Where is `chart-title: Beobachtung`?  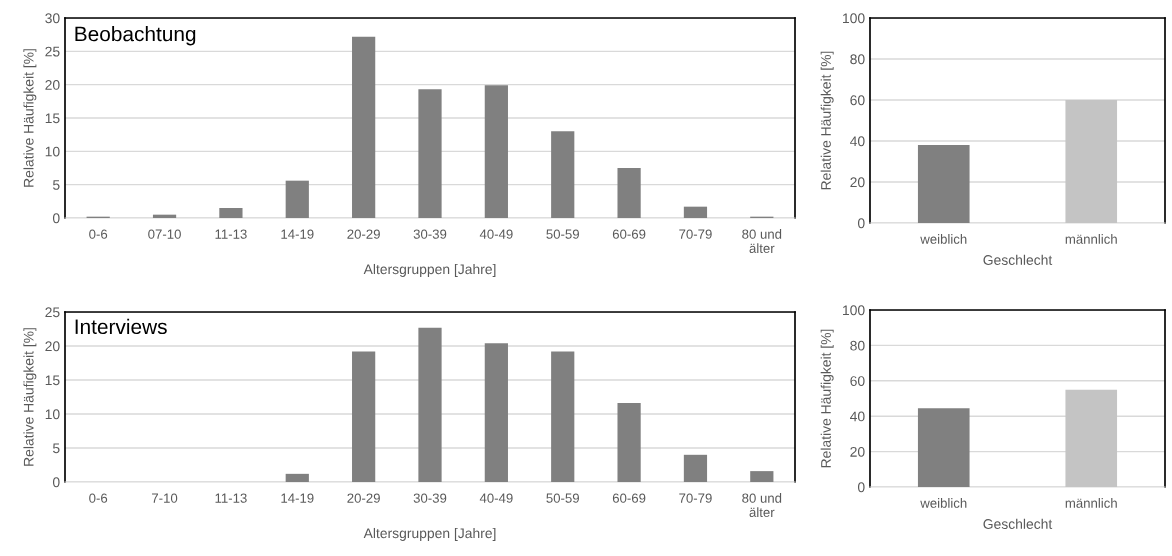
chart-title: Beobachtung is located at coordinates (135, 36).